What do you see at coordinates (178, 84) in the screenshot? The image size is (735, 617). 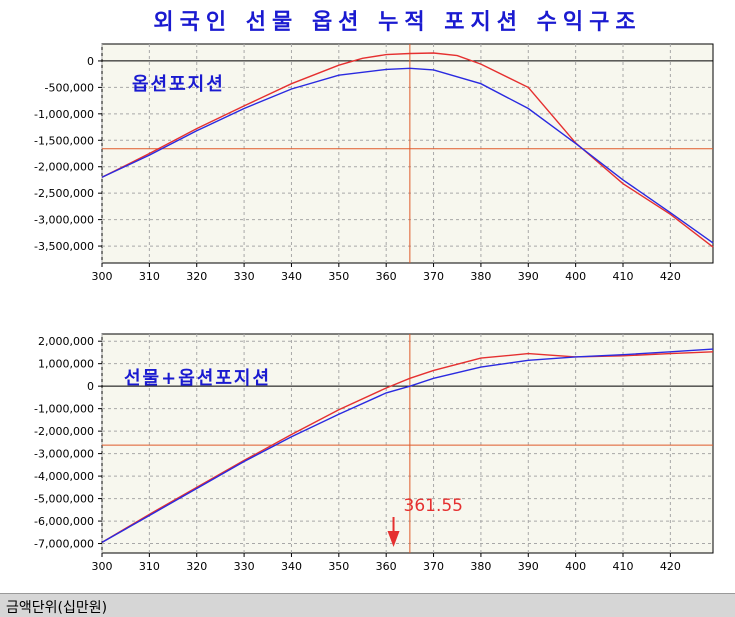 I see `series-label: 옵션포지션` at bounding box center [178, 84].